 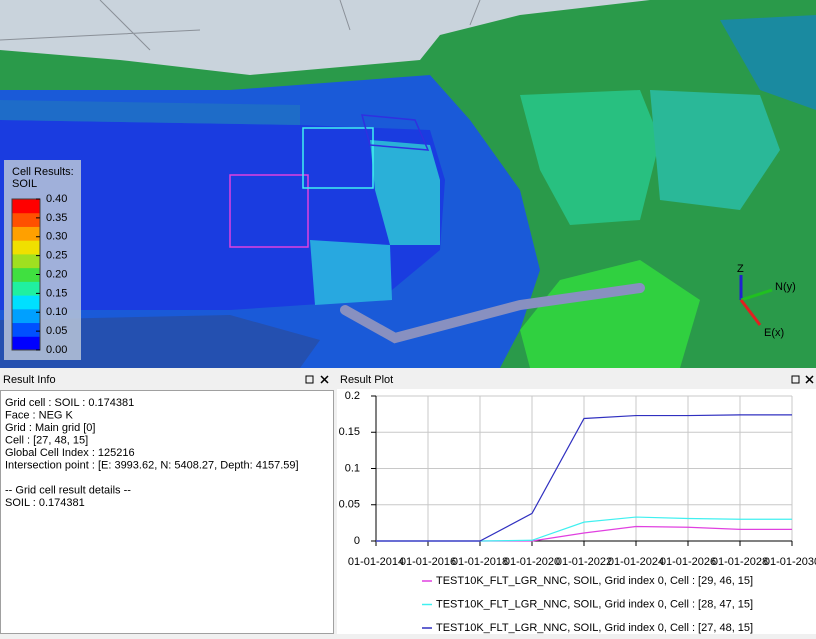 What do you see at coordinates (29, 380) in the screenshot?
I see `panel-title: Result Info` at bounding box center [29, 380].